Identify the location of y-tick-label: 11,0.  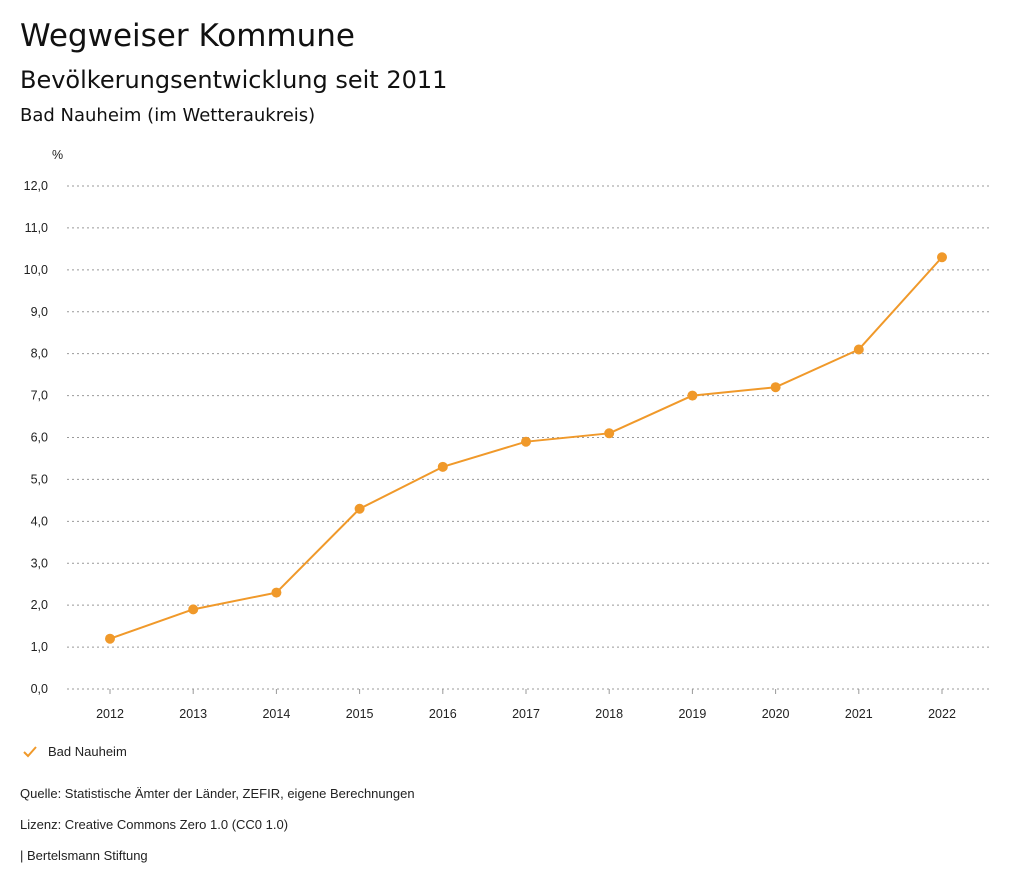
(36, 228).